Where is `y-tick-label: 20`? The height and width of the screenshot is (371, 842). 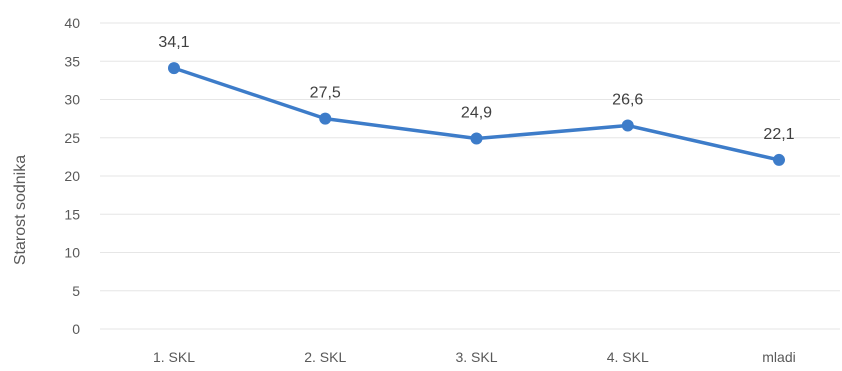 y-tick-label: 20 is located at coordinates (72, 176).